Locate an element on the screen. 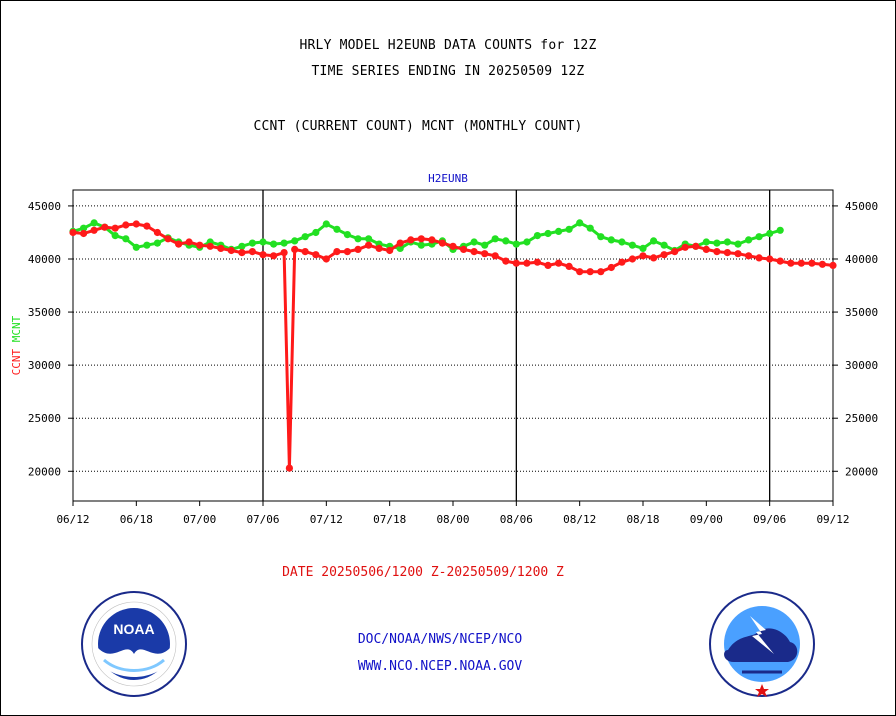 This screenshot has width=896, height=716. y-tick-label: 40000 is located at coordinates (44, 259).